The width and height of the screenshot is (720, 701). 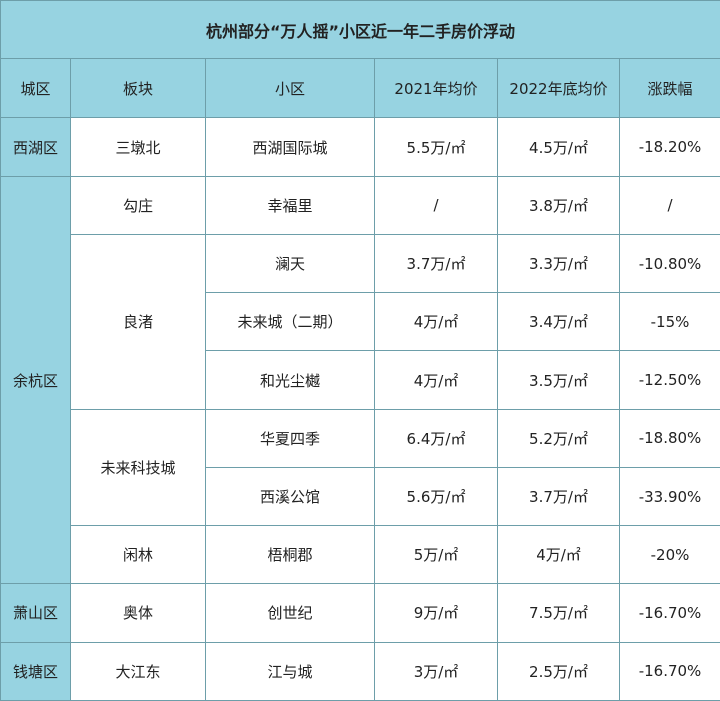 What do you see at coordinates (669, 555) in the screenshot?
I see `change: -20%` at bounding box center [669, 555].